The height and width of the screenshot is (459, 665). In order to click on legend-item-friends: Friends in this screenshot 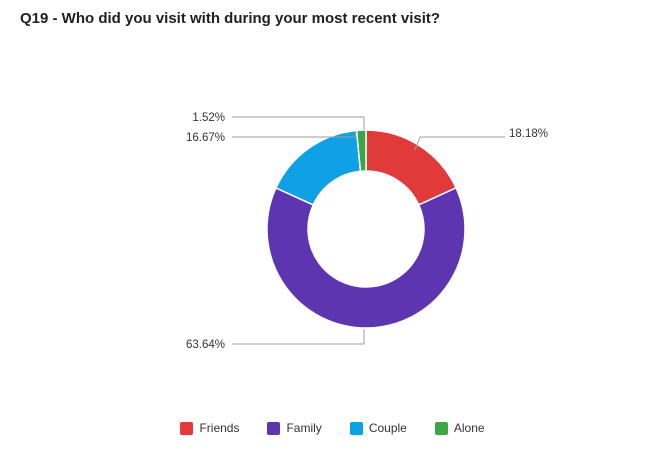, I will do `click(209, 428)`.